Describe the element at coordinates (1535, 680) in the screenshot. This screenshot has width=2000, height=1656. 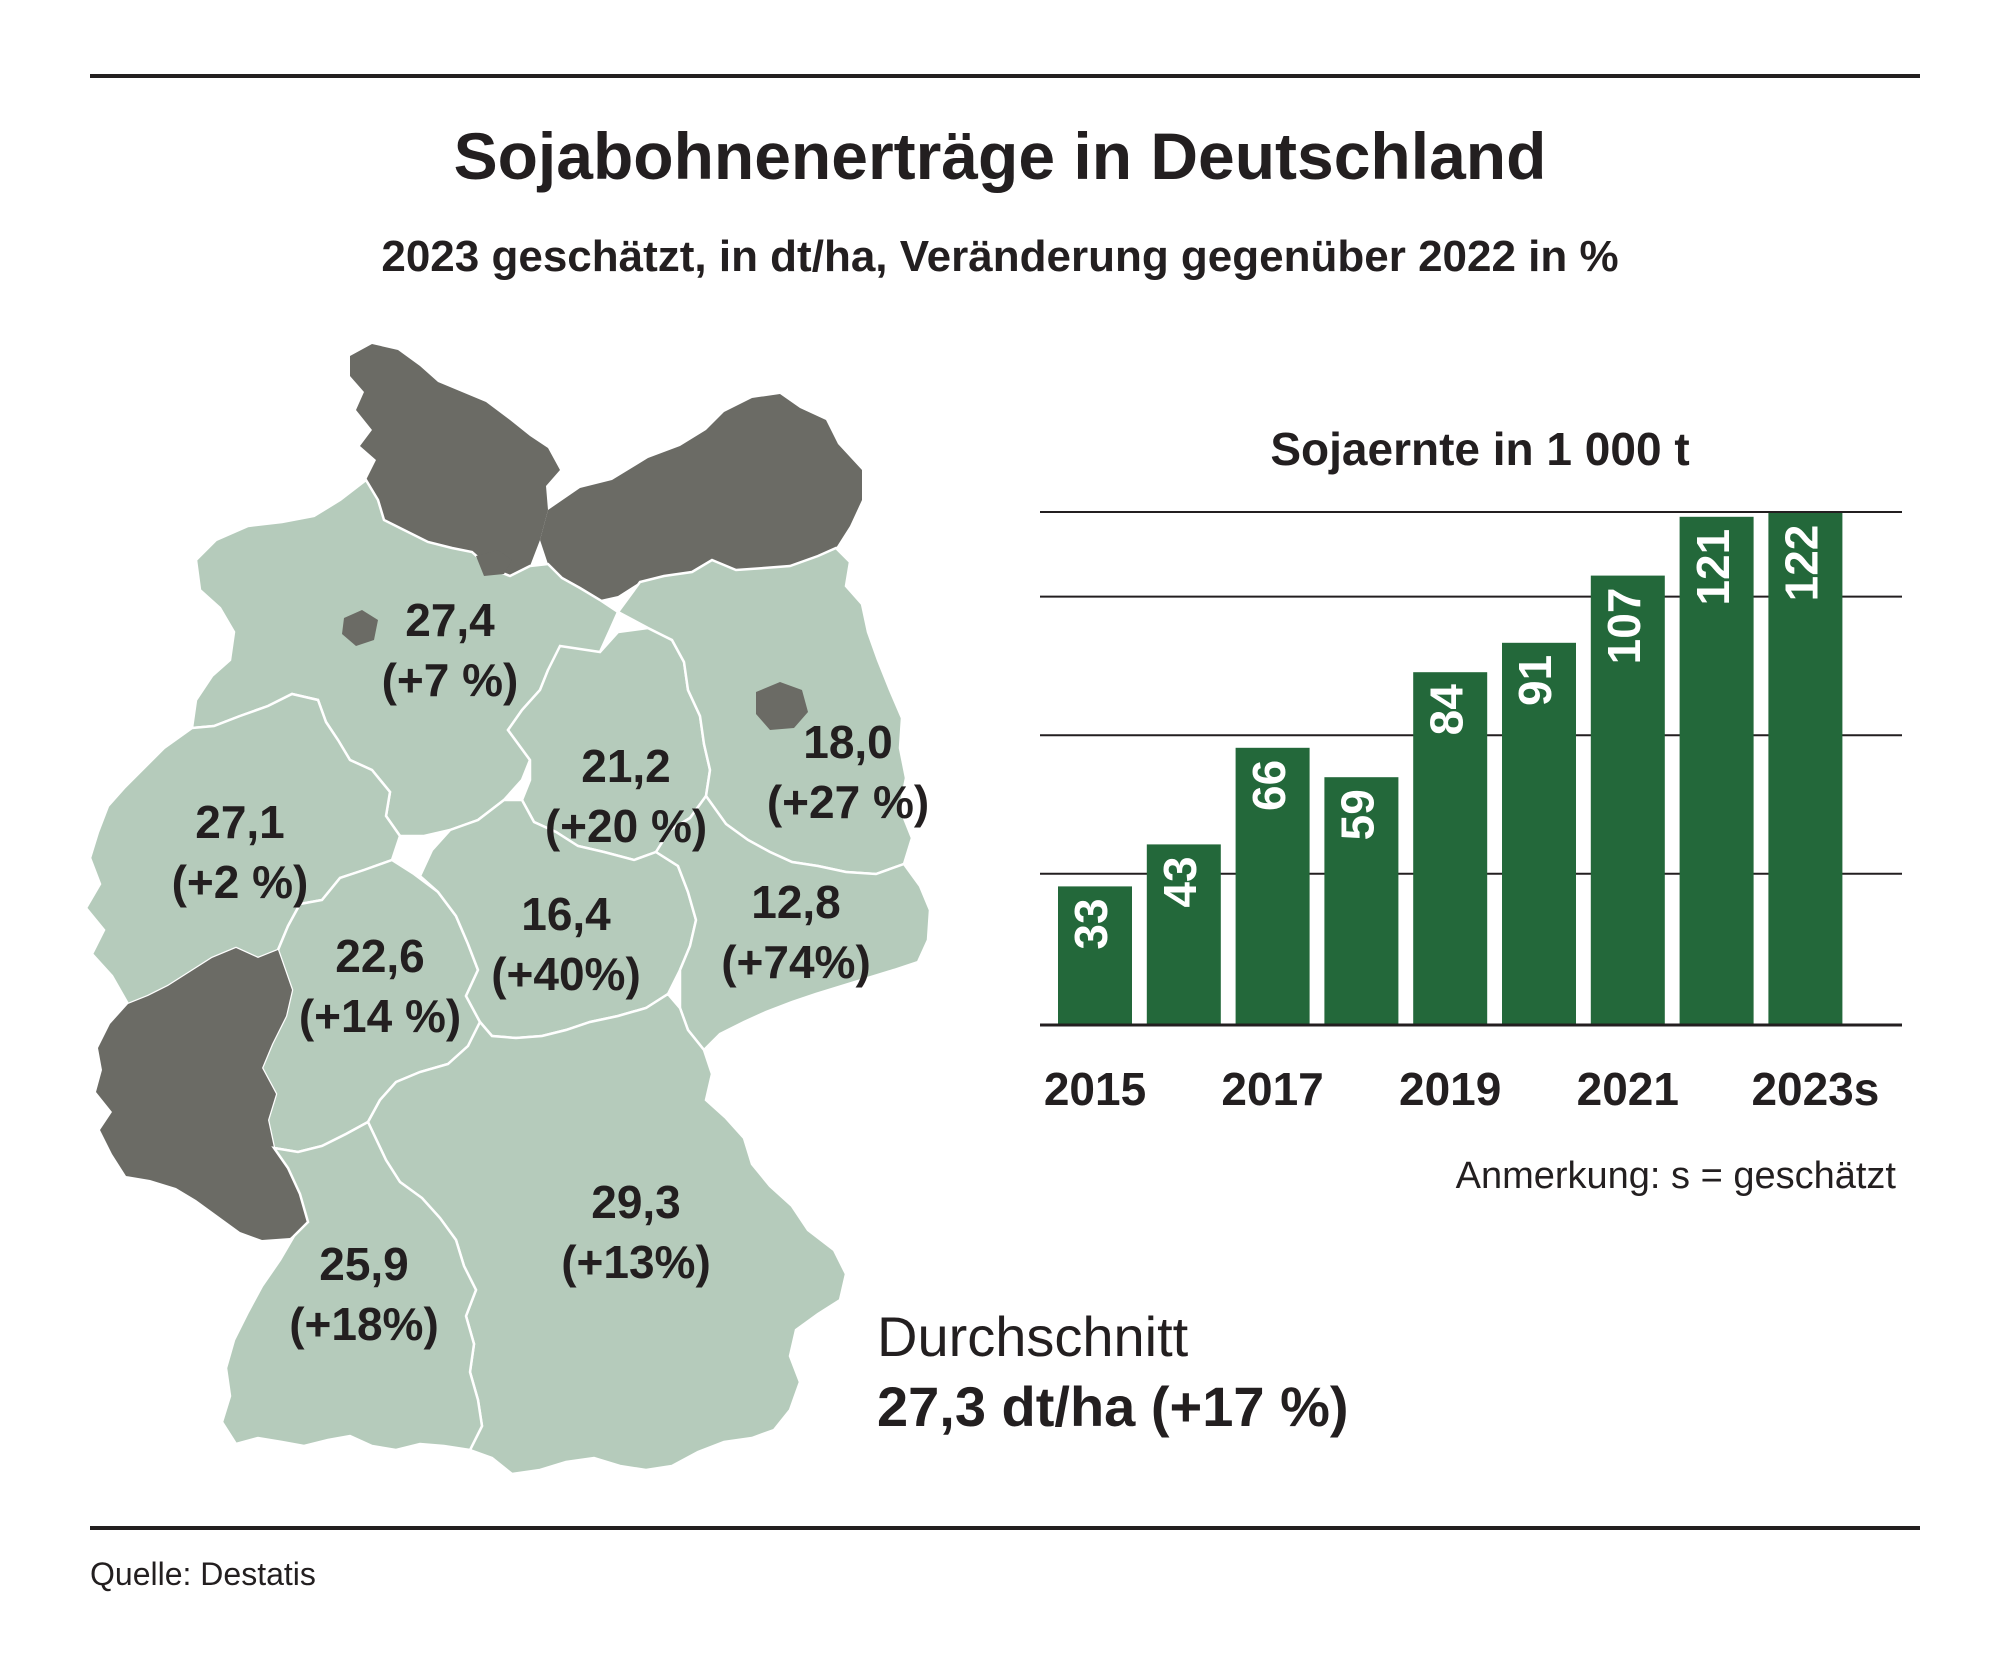
I see `bar-value-label: 91` at that location.